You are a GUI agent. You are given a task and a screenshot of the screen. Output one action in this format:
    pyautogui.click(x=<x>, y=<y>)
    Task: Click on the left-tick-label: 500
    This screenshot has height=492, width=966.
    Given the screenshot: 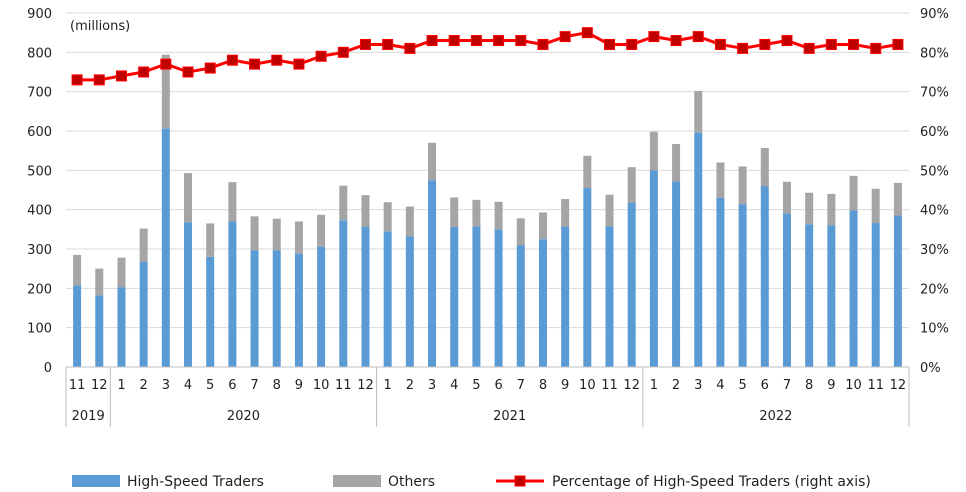 What is the action you would take?
    pyautogui.click(x=39, y=171)
    